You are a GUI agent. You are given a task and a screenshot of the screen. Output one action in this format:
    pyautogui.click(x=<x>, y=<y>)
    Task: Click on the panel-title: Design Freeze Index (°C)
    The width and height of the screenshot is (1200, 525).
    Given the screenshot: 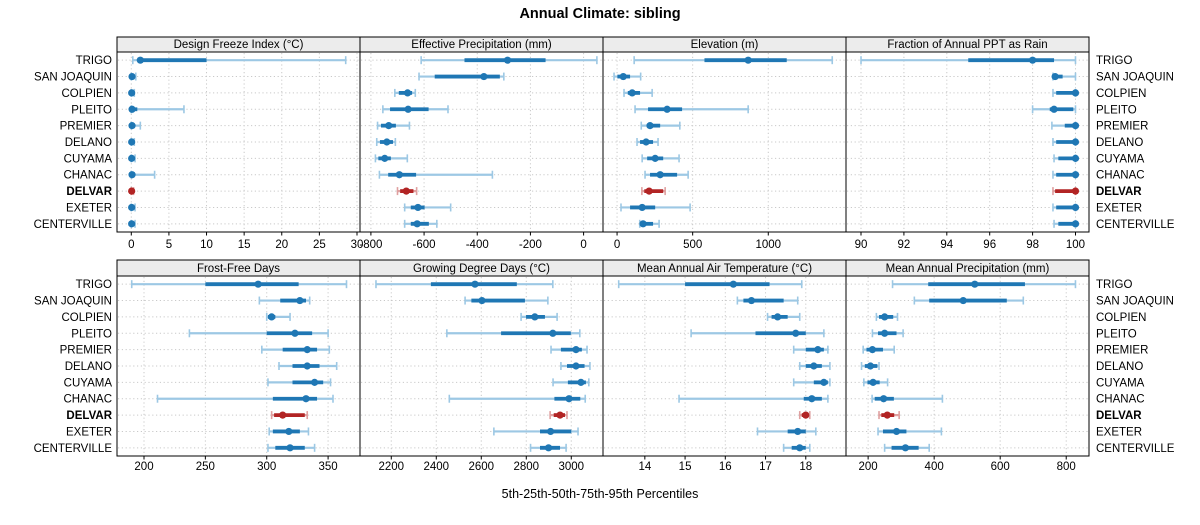 What is the action you would take?
    pyautogui.click(x=239, y=45)
    